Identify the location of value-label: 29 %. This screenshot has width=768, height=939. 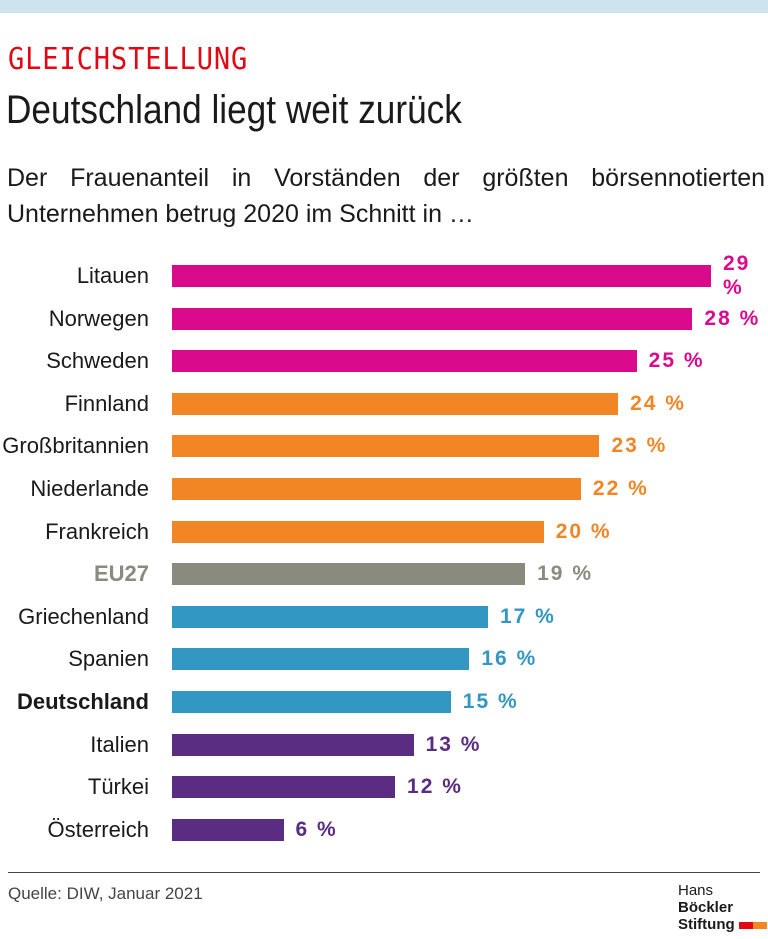
(737, 275).